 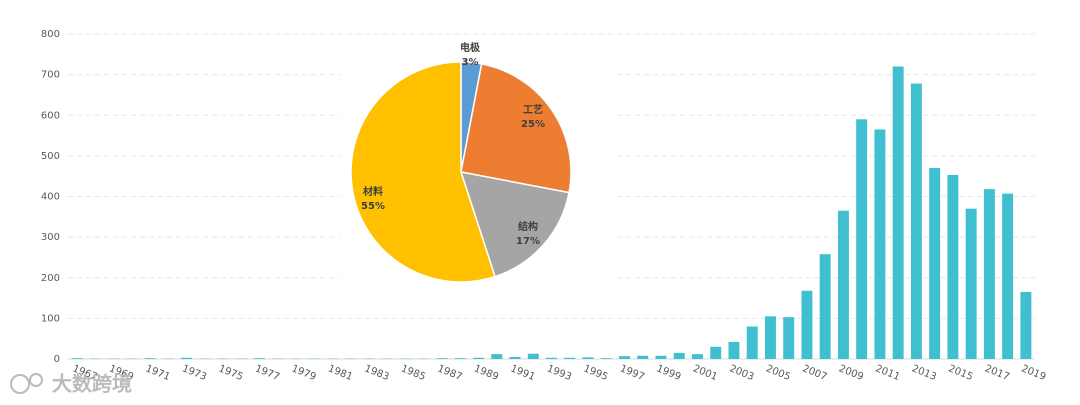 What do you see at coordinates (528, 241) in the screenshot?
I see `slice-value-label: 17%` at bounding box center [528, 241].